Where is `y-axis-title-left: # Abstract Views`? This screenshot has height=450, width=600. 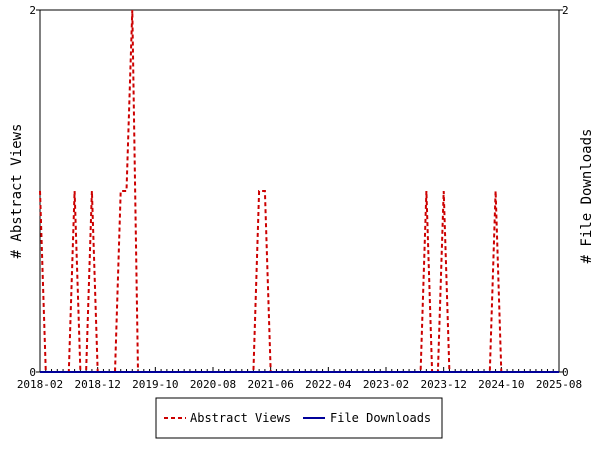 y-axis-title-left: # Abstract Views is located at coordinates (17, 191).